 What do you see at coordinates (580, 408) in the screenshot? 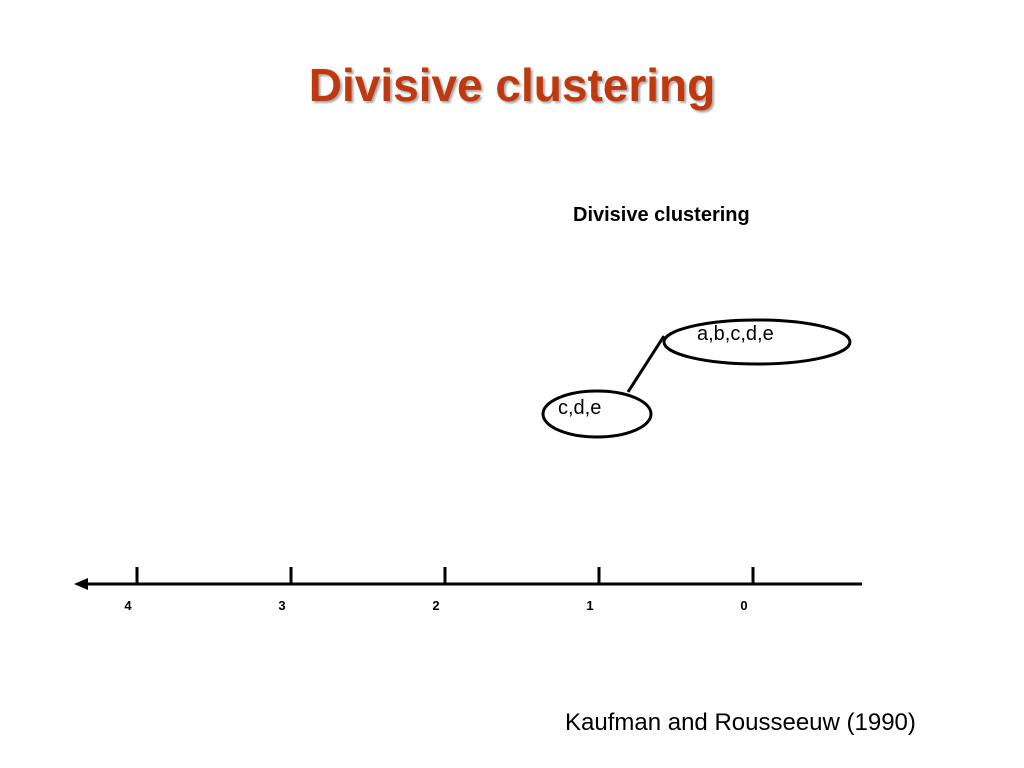
I see `cluster-label-cde: c,d,e` at bounding box center [580, 408].